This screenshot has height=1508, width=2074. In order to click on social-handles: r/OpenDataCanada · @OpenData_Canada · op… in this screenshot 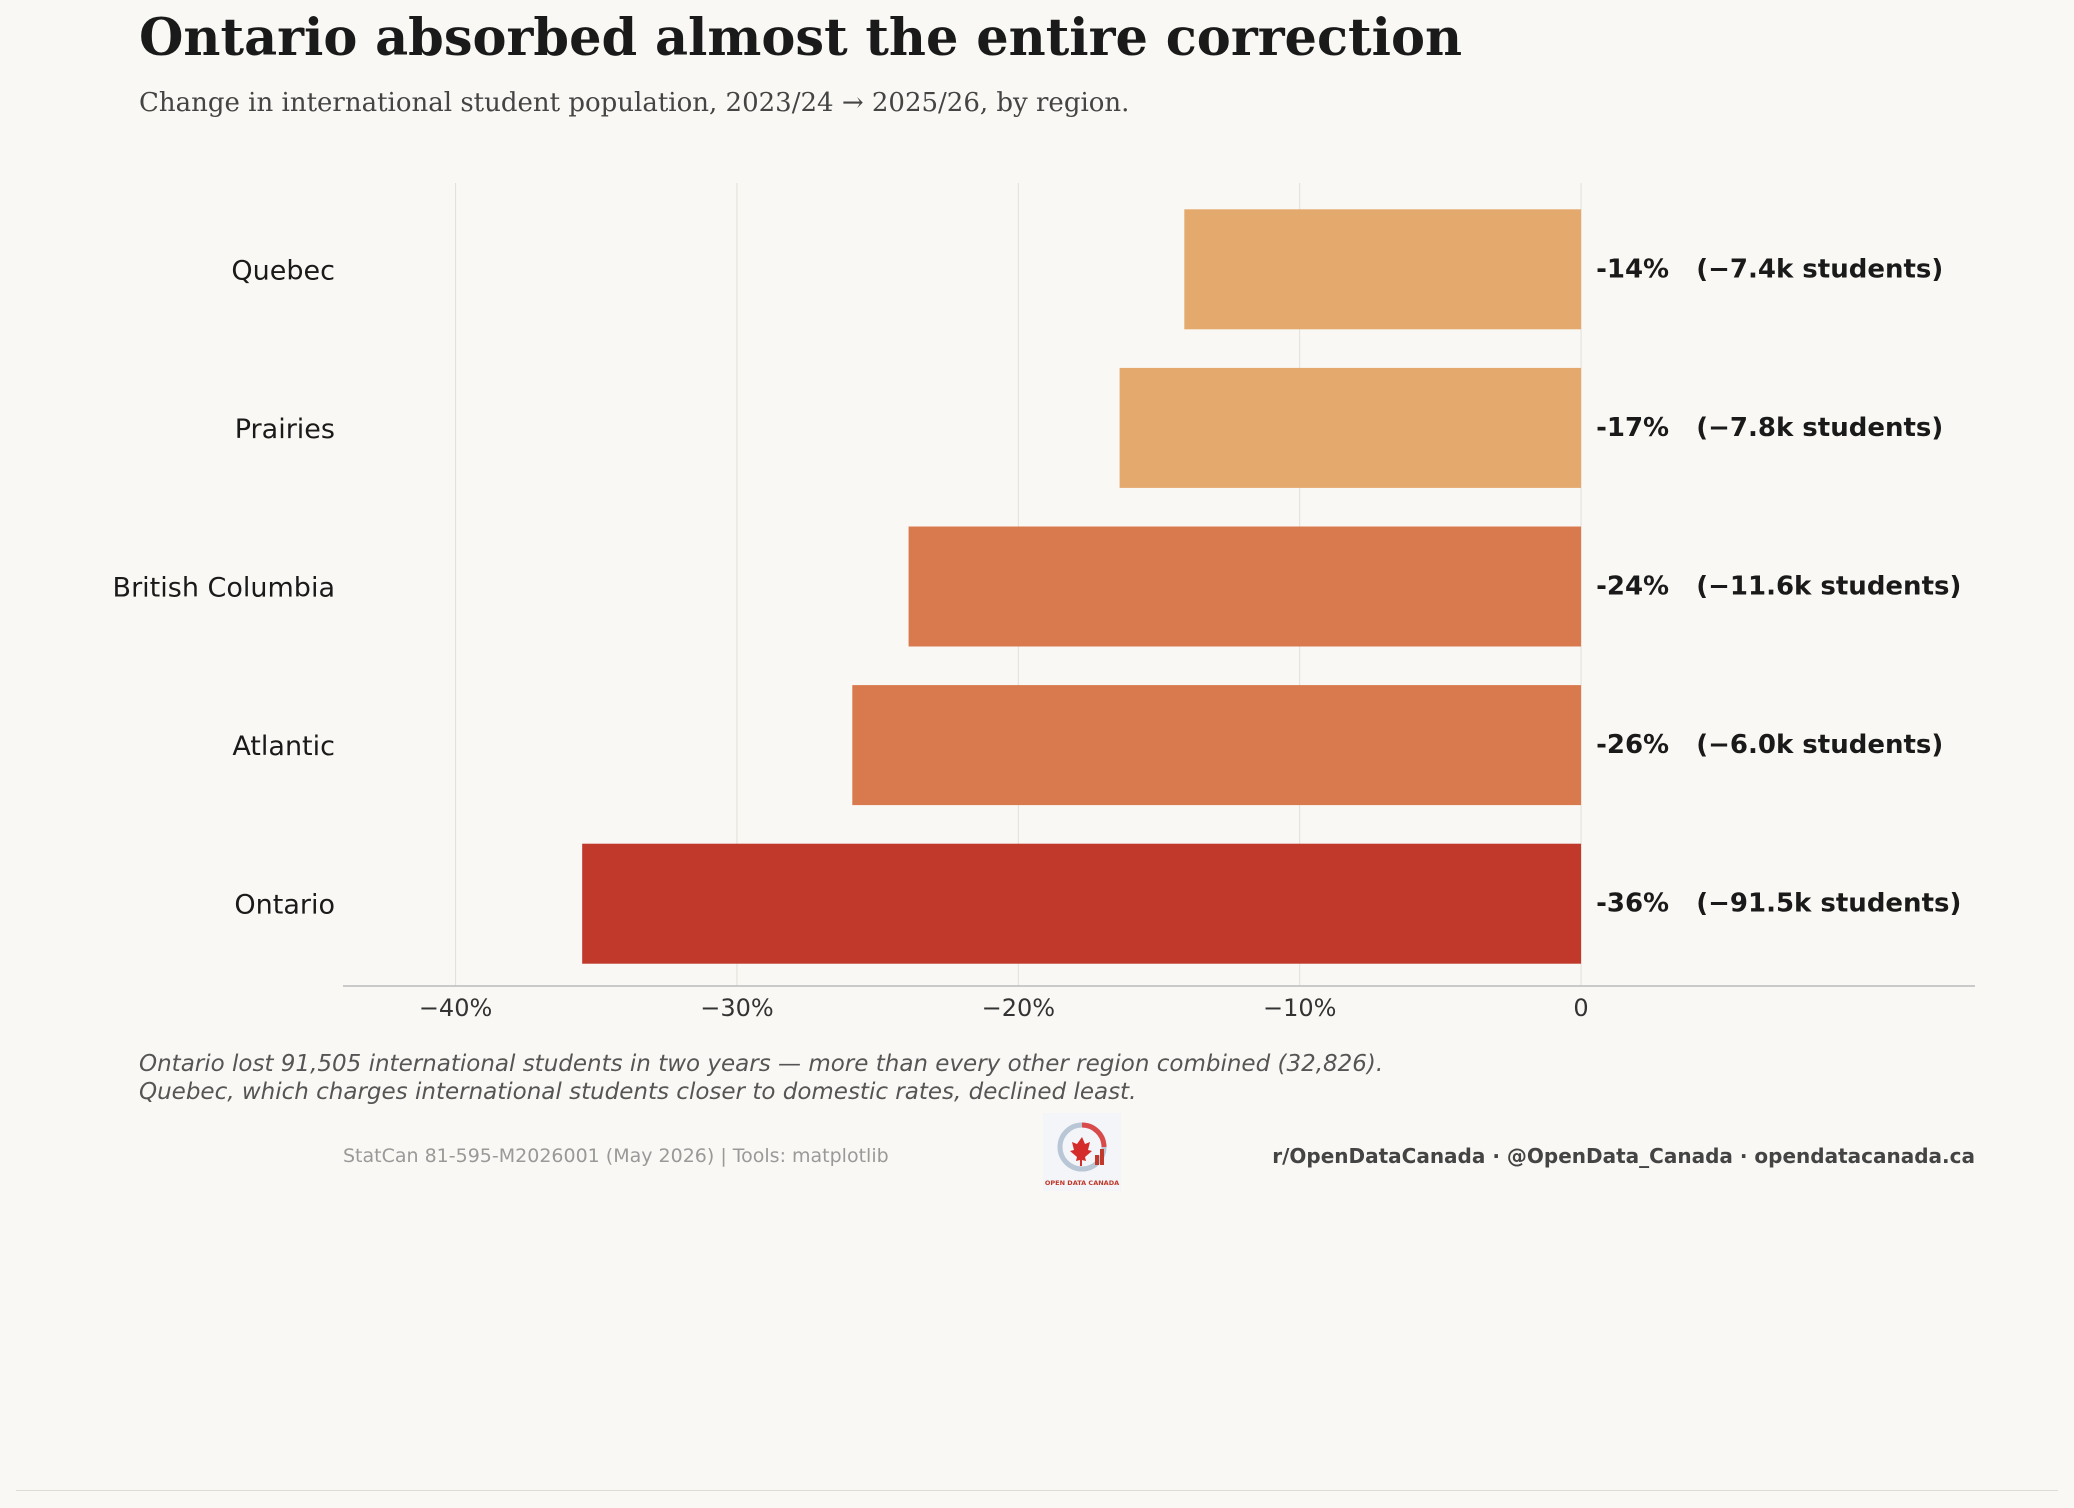, I will do `click(1623, 1156)`.